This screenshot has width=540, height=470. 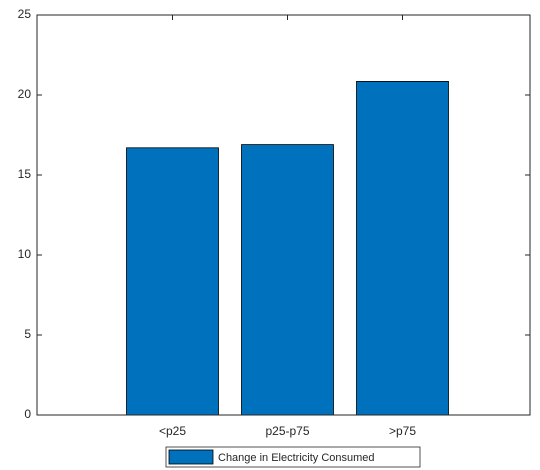 What do you see at coordinates (27, 334) in the screenshot?
I see `y-tick-label: 5` at bounding box center [27, 334].